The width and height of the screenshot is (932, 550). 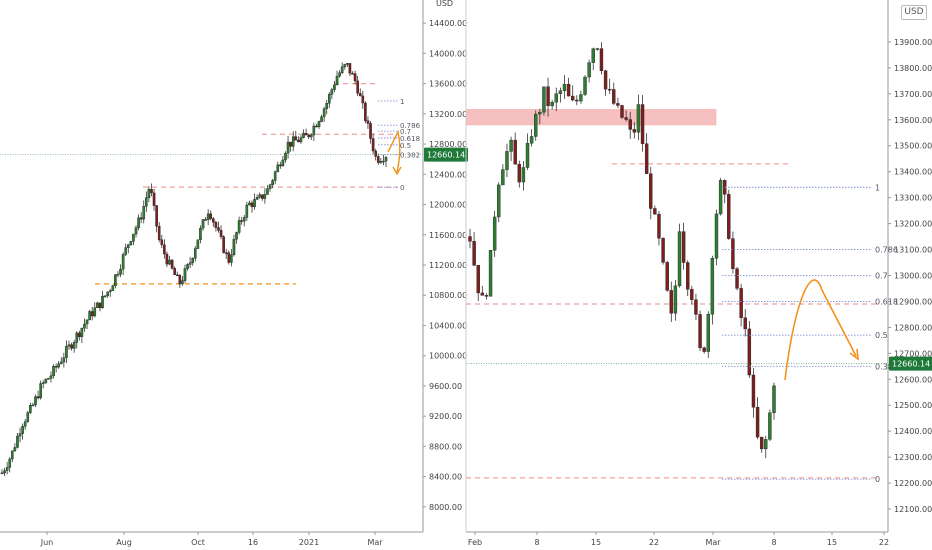 What do you see at coordinates (397, 171) in the screenshot?
I see `projection-arrowhead` at bounding box center [397, 171].